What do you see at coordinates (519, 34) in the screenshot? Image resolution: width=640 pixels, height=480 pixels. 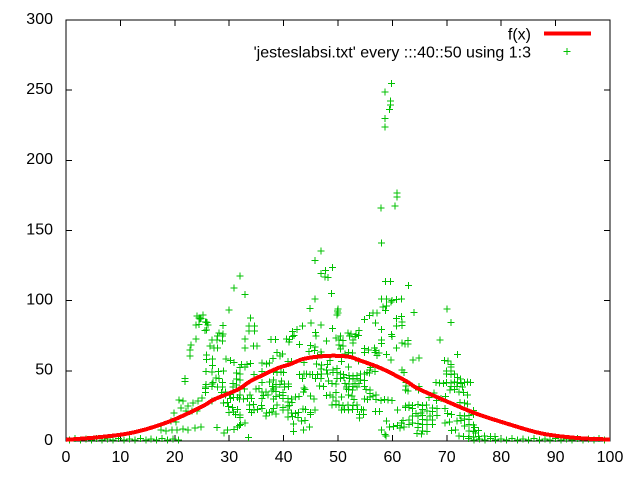 I see `svg-text: f(x)` at bounding box center [519, 34].